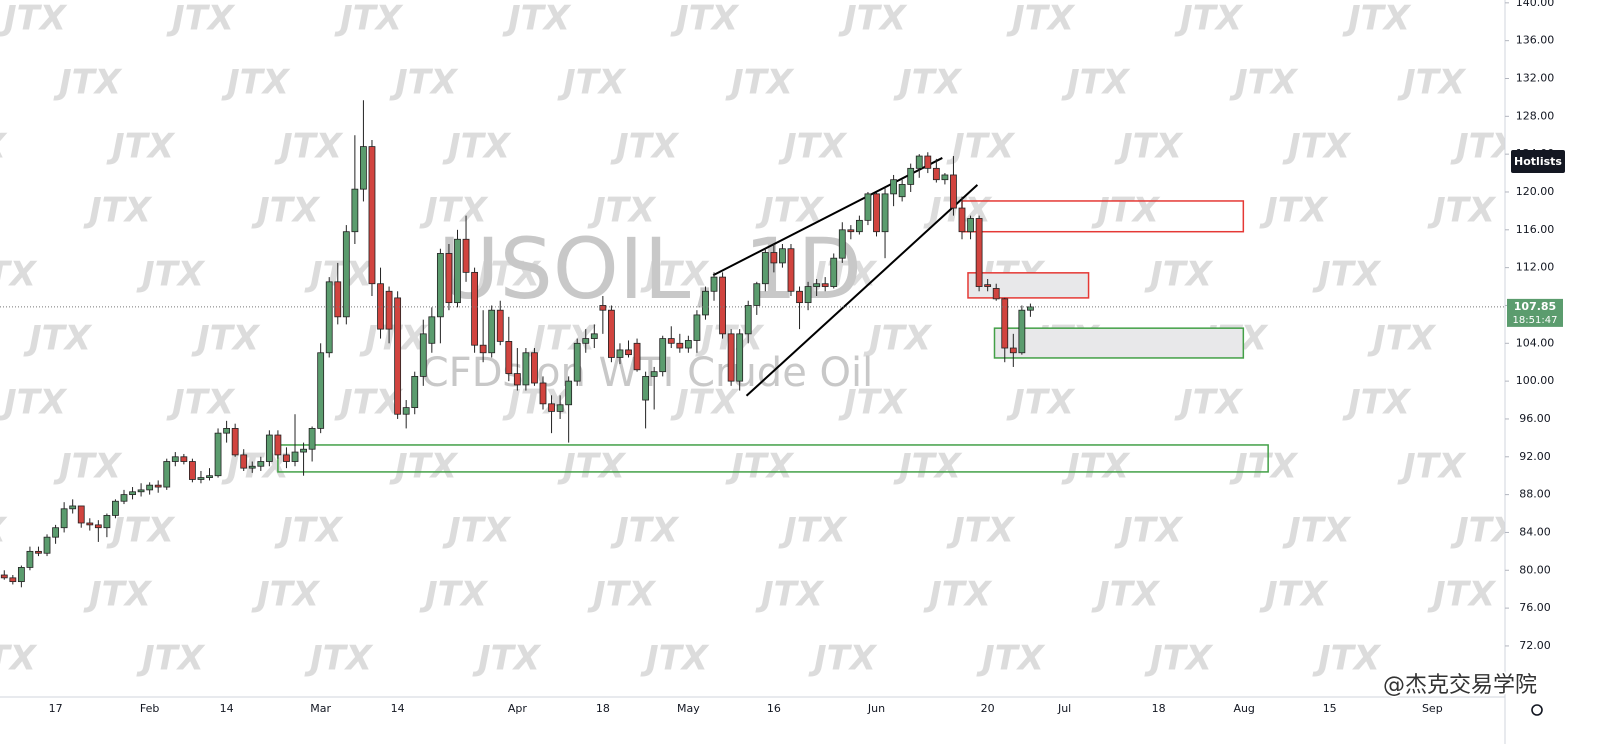  I want to click on x-tick-label: Feb, so click(149, 708).